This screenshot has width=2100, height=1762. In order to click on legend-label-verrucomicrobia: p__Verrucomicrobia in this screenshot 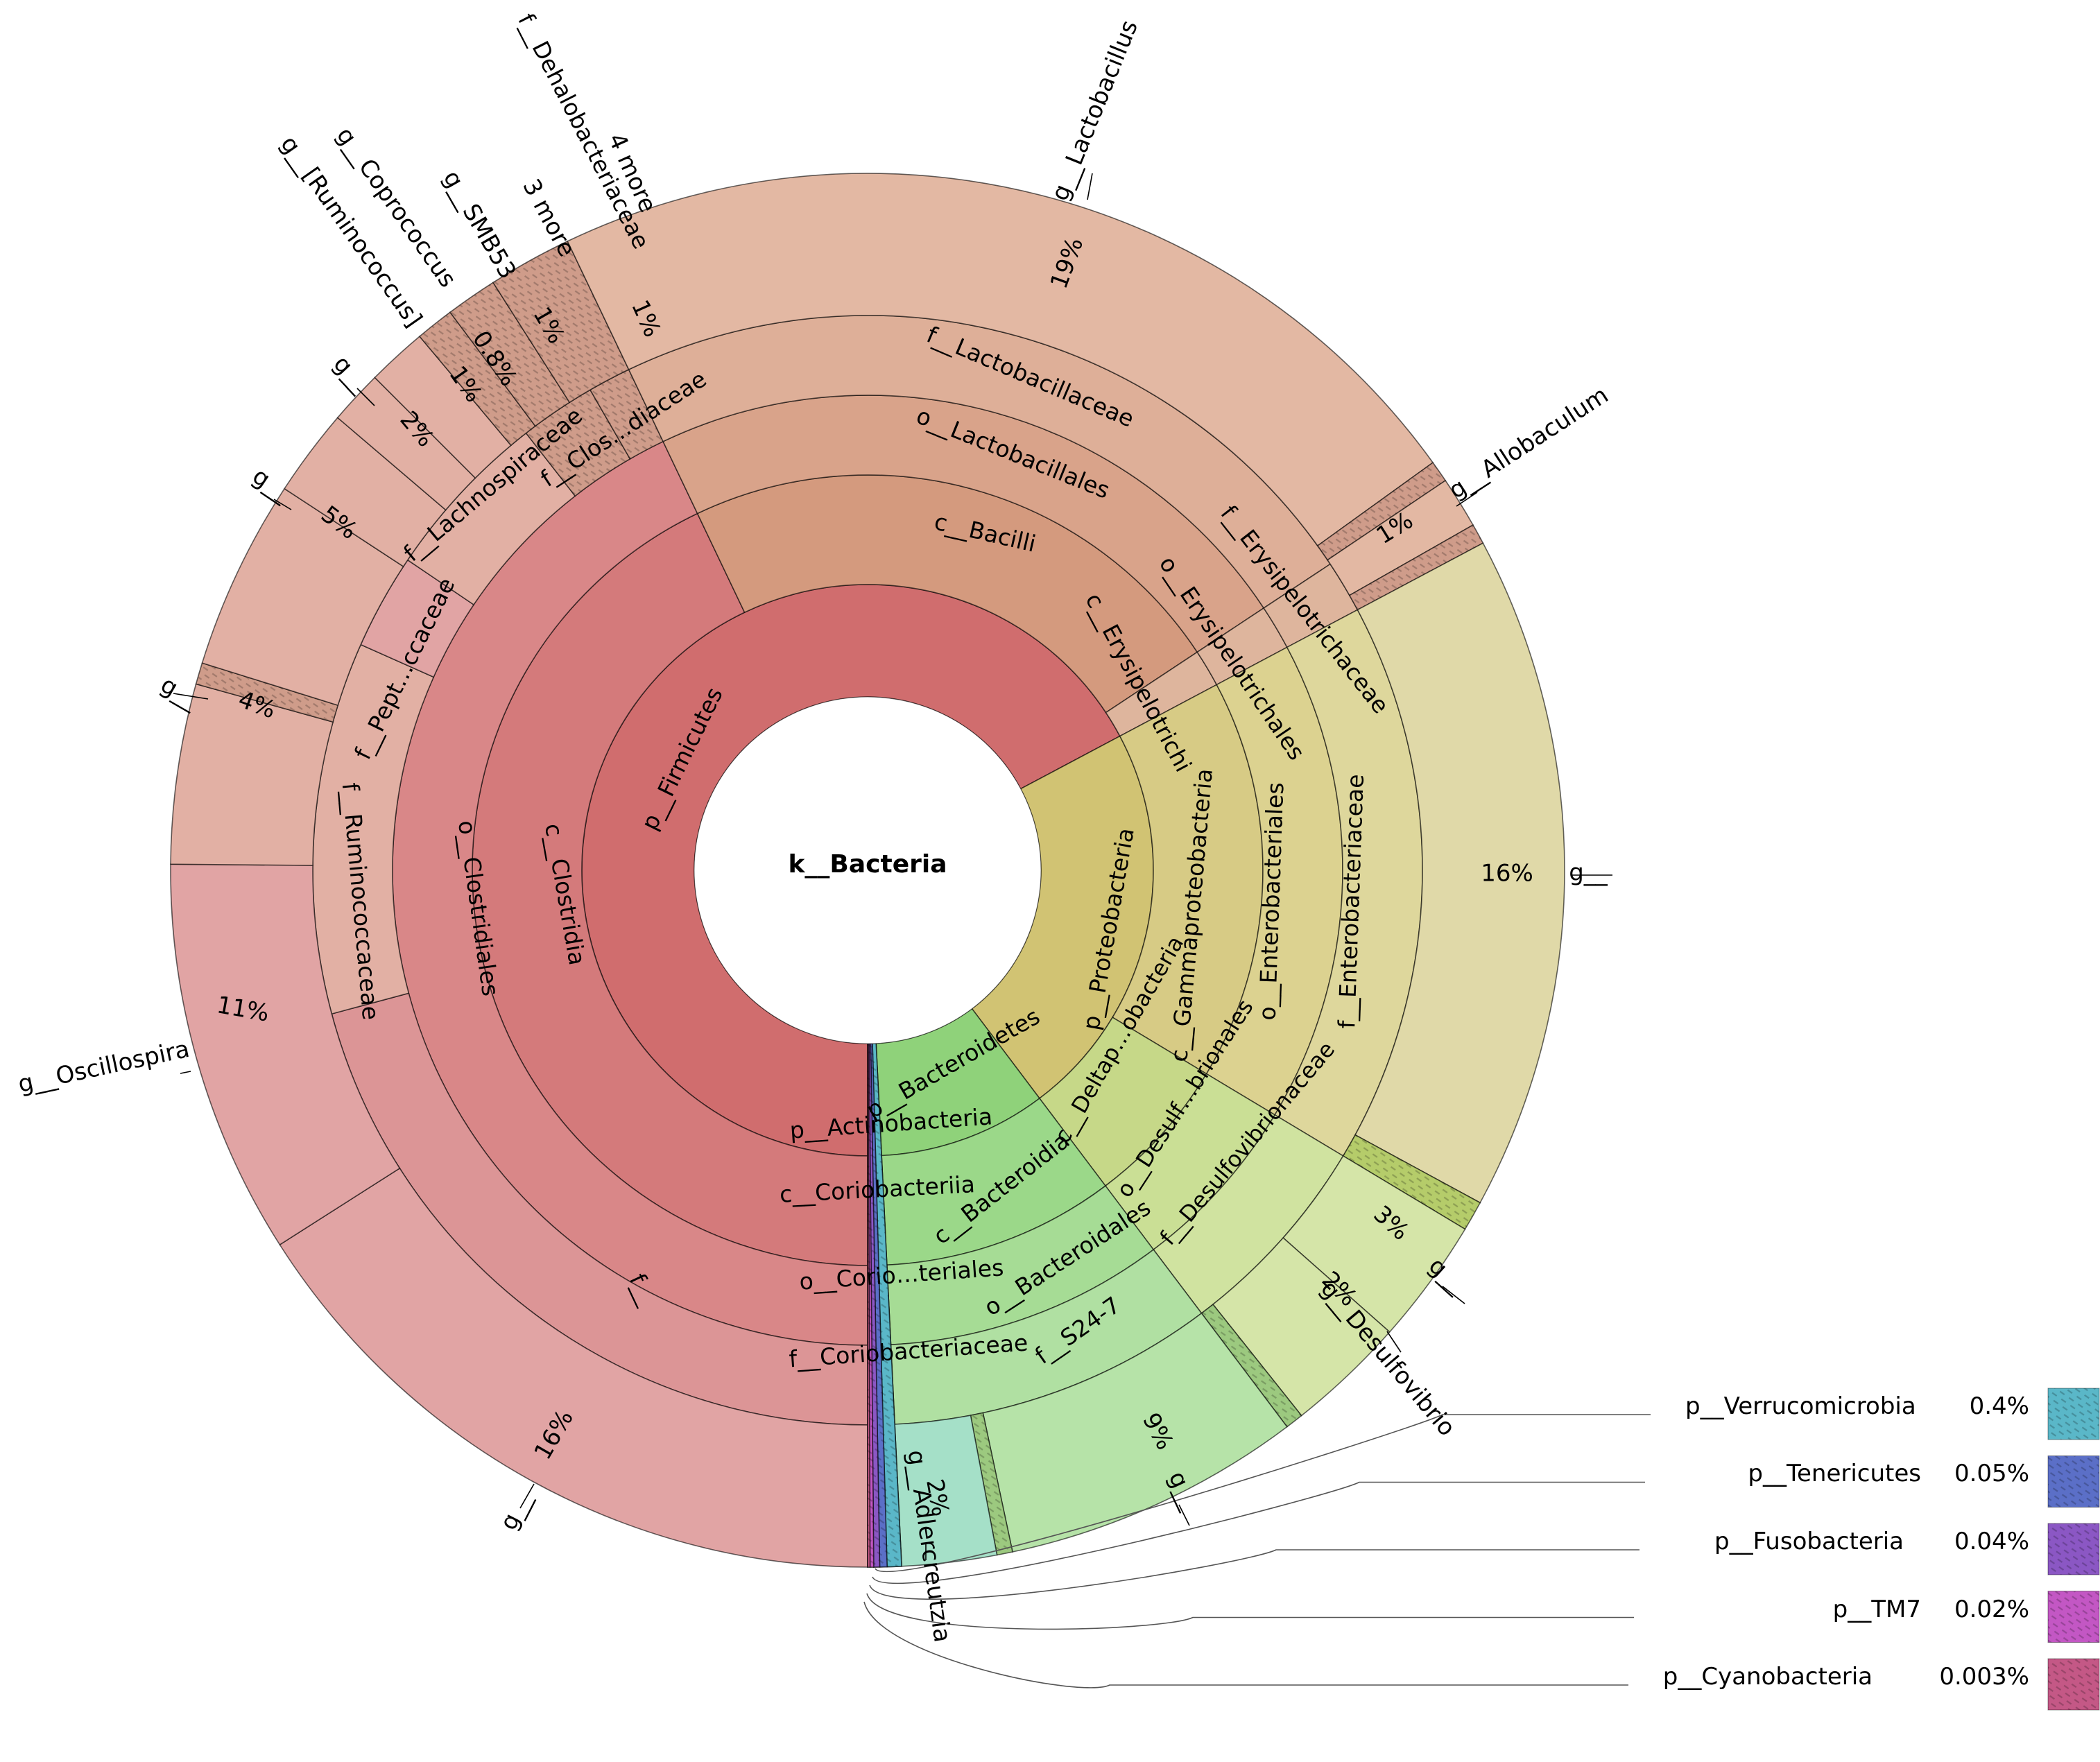, I will do `click(1800, 1406)`.